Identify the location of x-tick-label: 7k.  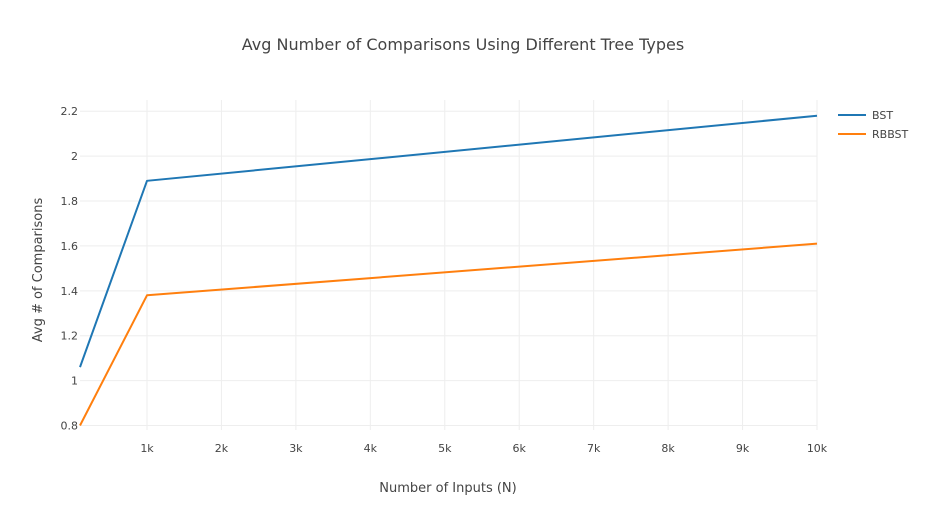
(594, 448).